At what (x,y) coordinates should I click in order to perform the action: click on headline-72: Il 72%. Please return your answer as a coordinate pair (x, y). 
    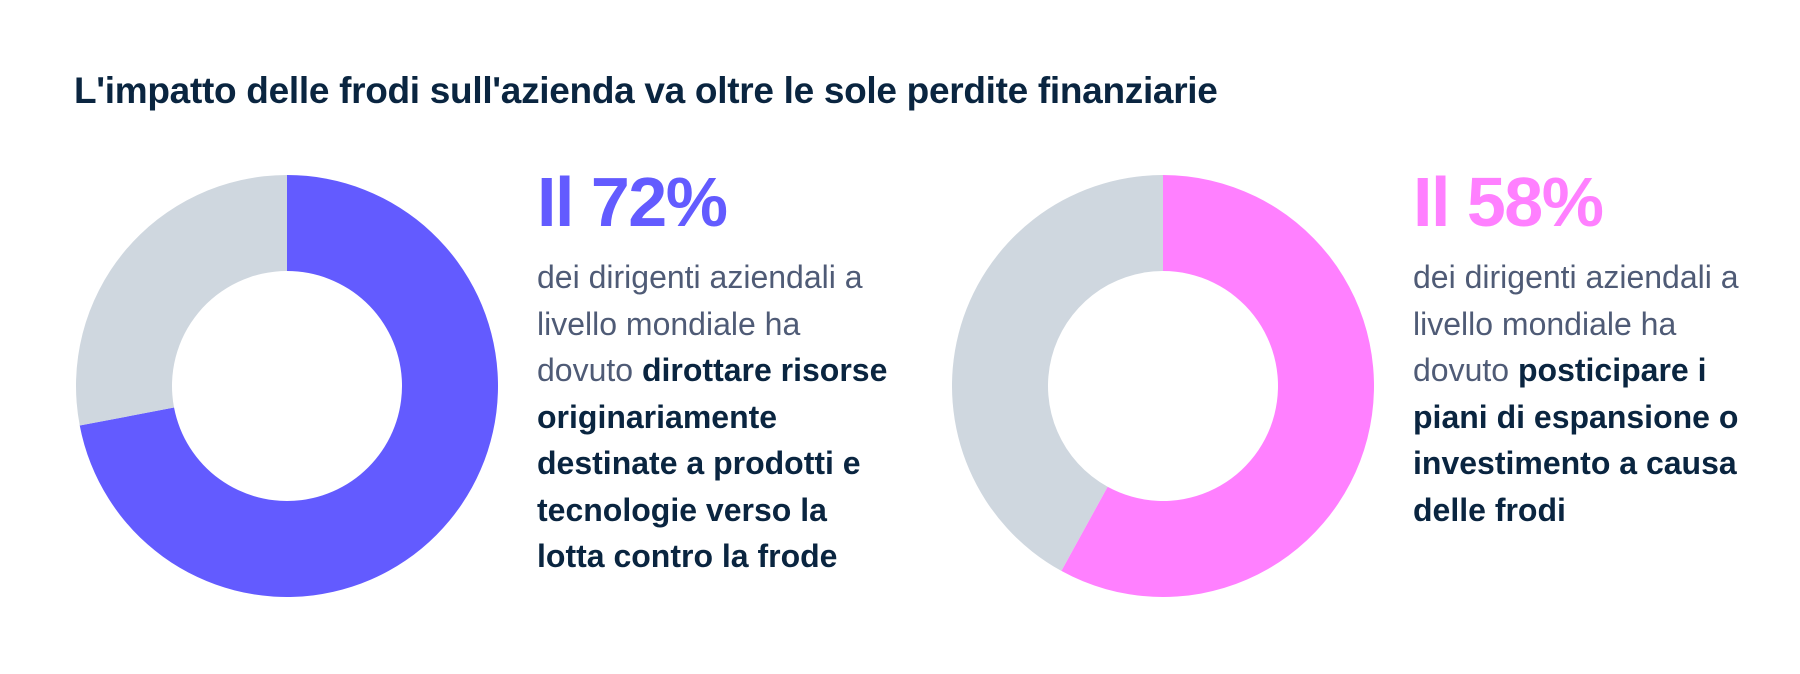
    Looking at the image, I should click on (632, 202).